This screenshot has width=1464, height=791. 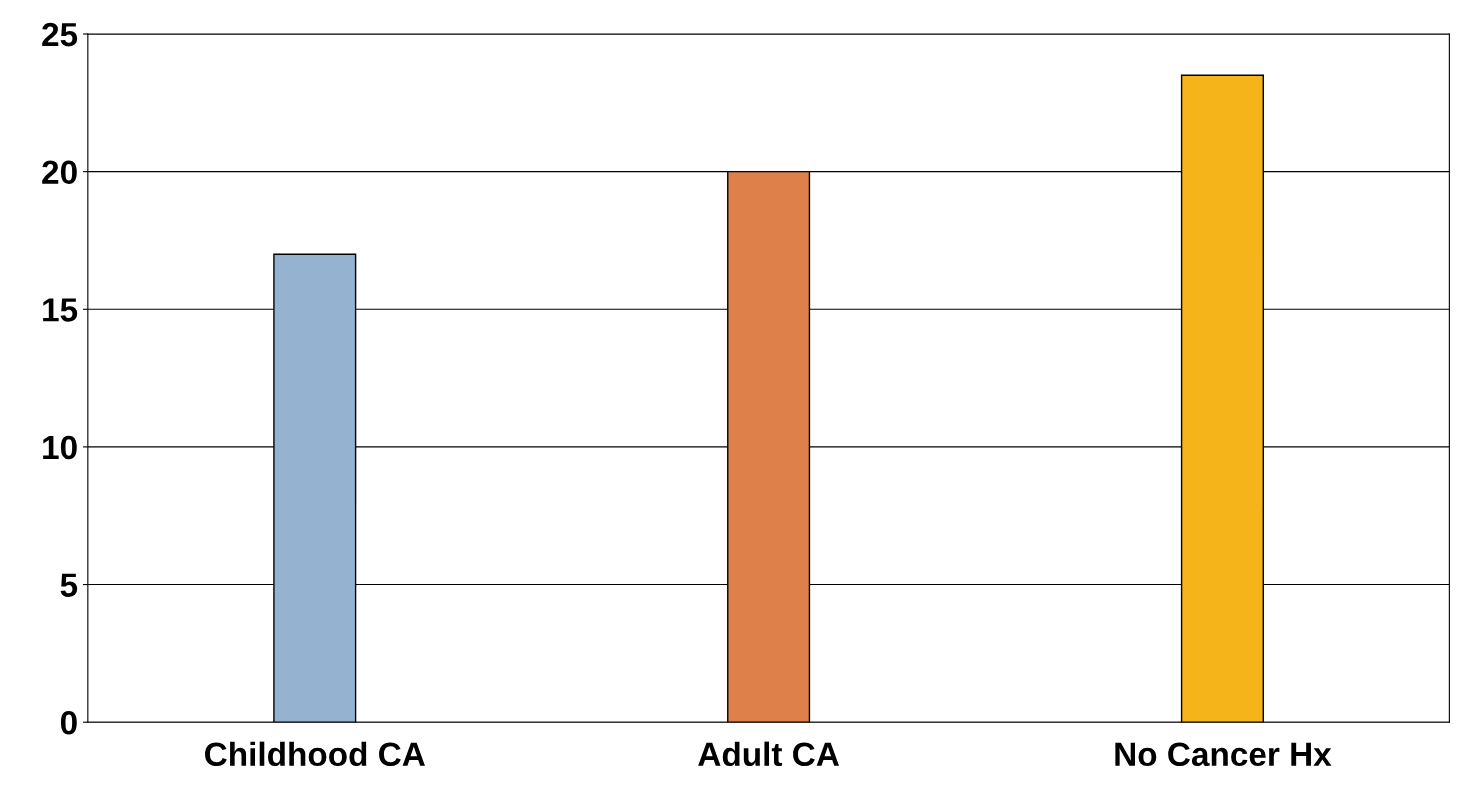 What do you see at coordinates (59, 172) in the screenshot?
I see `y-tick-label: 20` at bounding box center [59, 172].